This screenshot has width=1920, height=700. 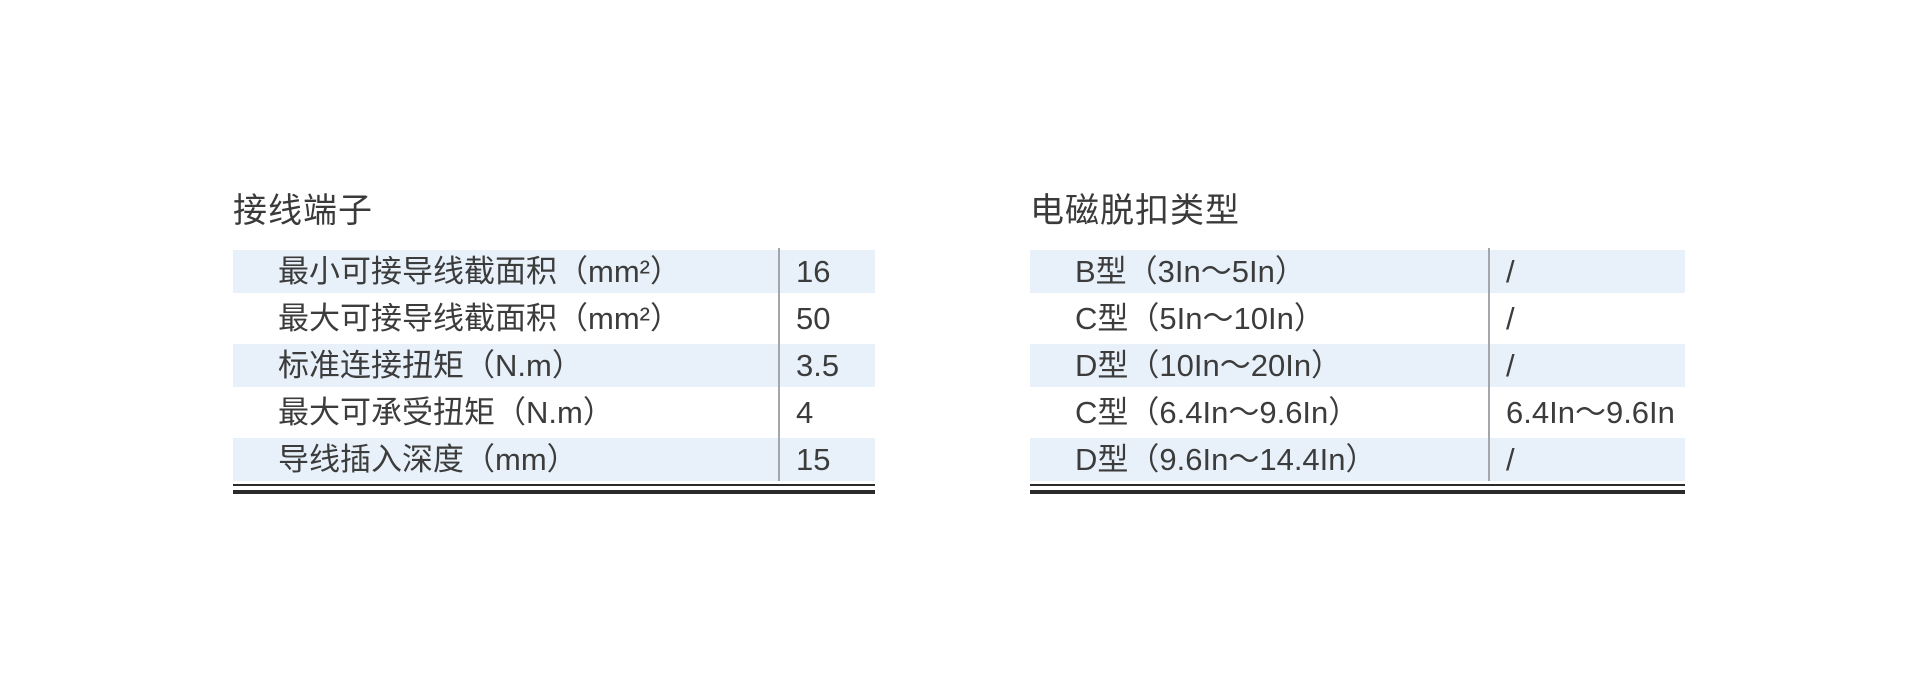 I want to click on row-value: 4, so click(x=805, y=412).